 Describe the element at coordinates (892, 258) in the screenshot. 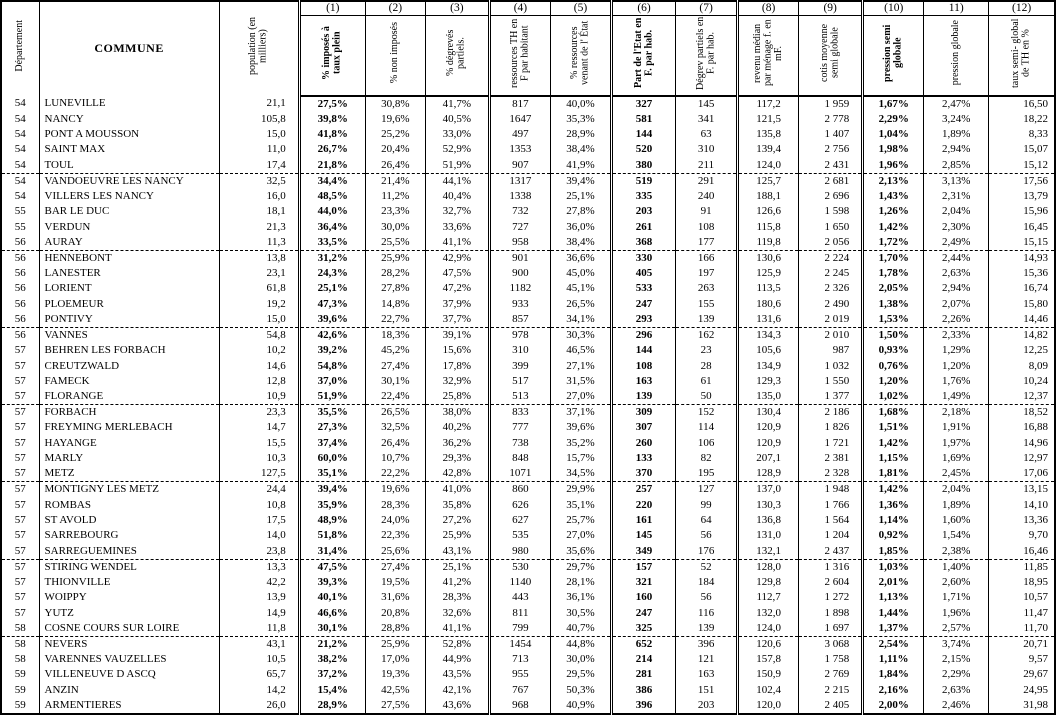

I see `cell-pression-semi-globale: 1,70%` at that location.